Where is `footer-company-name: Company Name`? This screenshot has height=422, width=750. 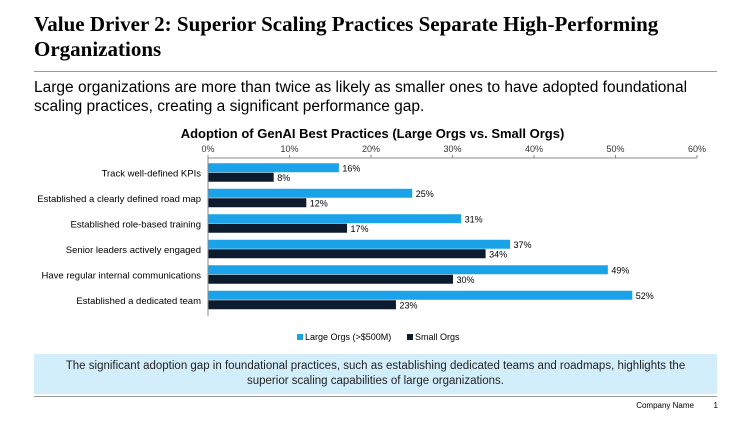 footer-company-name: Company Name is located at coordinates (665, 405).